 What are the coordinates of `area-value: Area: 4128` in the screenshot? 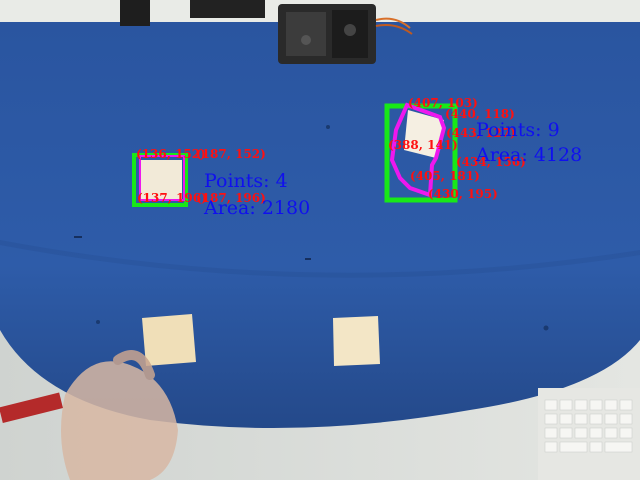 It's located at (529, 155).